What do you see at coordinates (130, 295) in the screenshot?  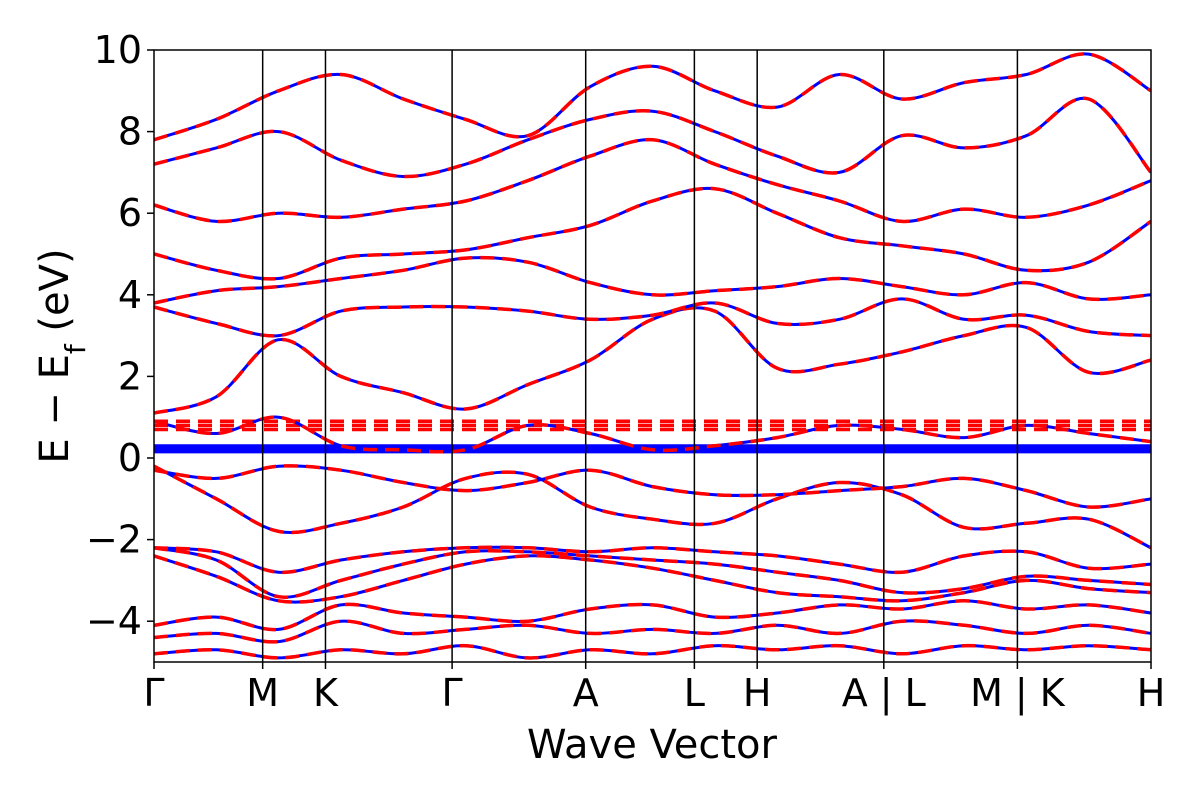 I see `y-tick-label: 4` at bounding box center [130, 295].